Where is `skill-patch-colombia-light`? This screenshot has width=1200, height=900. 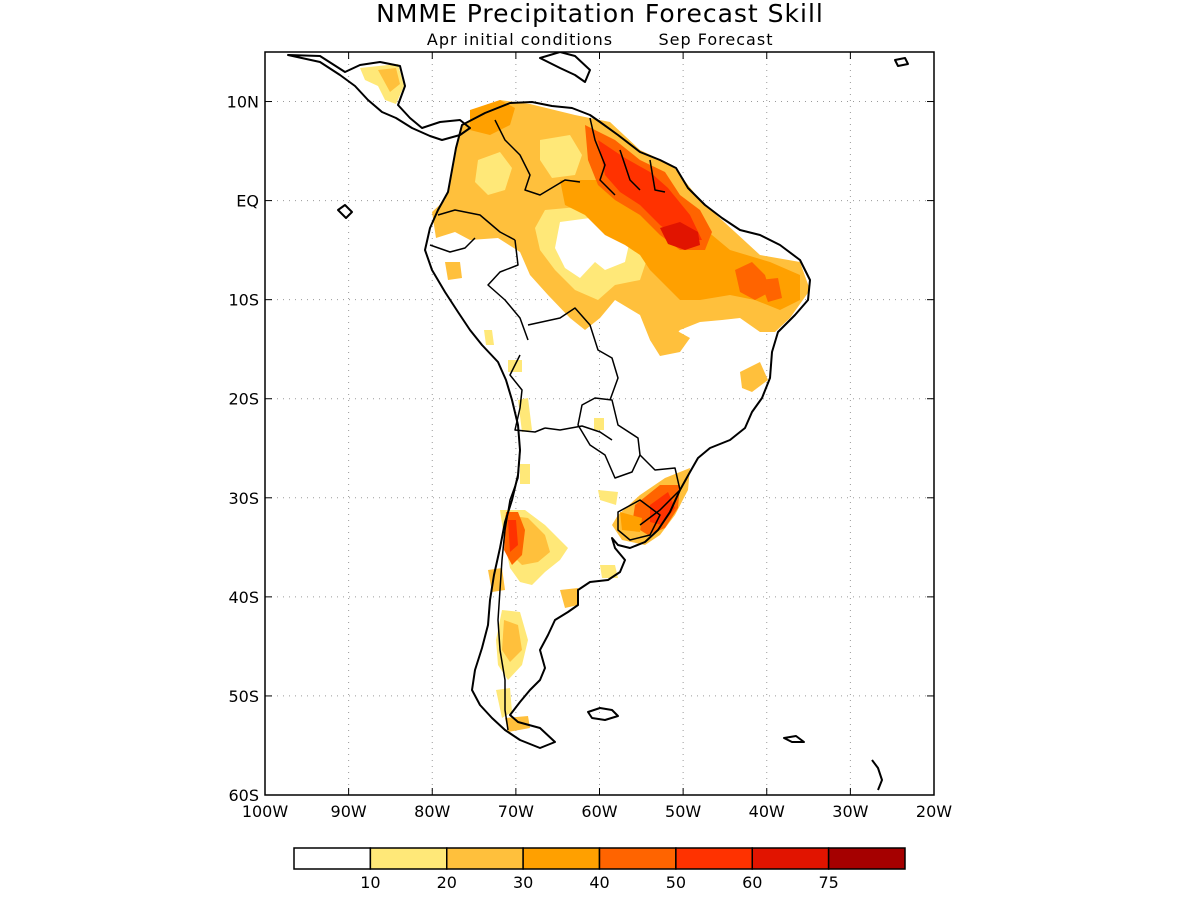 skill-patch-colombia-light is located at coordinates (493, 173).